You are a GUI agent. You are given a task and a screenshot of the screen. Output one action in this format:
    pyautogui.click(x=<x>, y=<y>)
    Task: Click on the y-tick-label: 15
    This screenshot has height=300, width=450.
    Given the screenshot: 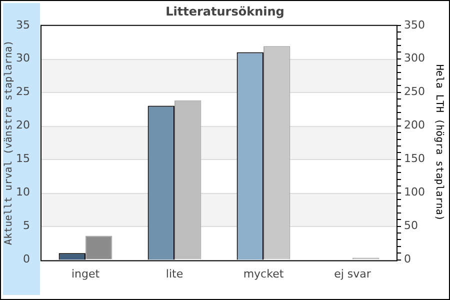 What is the action you would take?
    pyautogui.click(x=23, y=159)
    